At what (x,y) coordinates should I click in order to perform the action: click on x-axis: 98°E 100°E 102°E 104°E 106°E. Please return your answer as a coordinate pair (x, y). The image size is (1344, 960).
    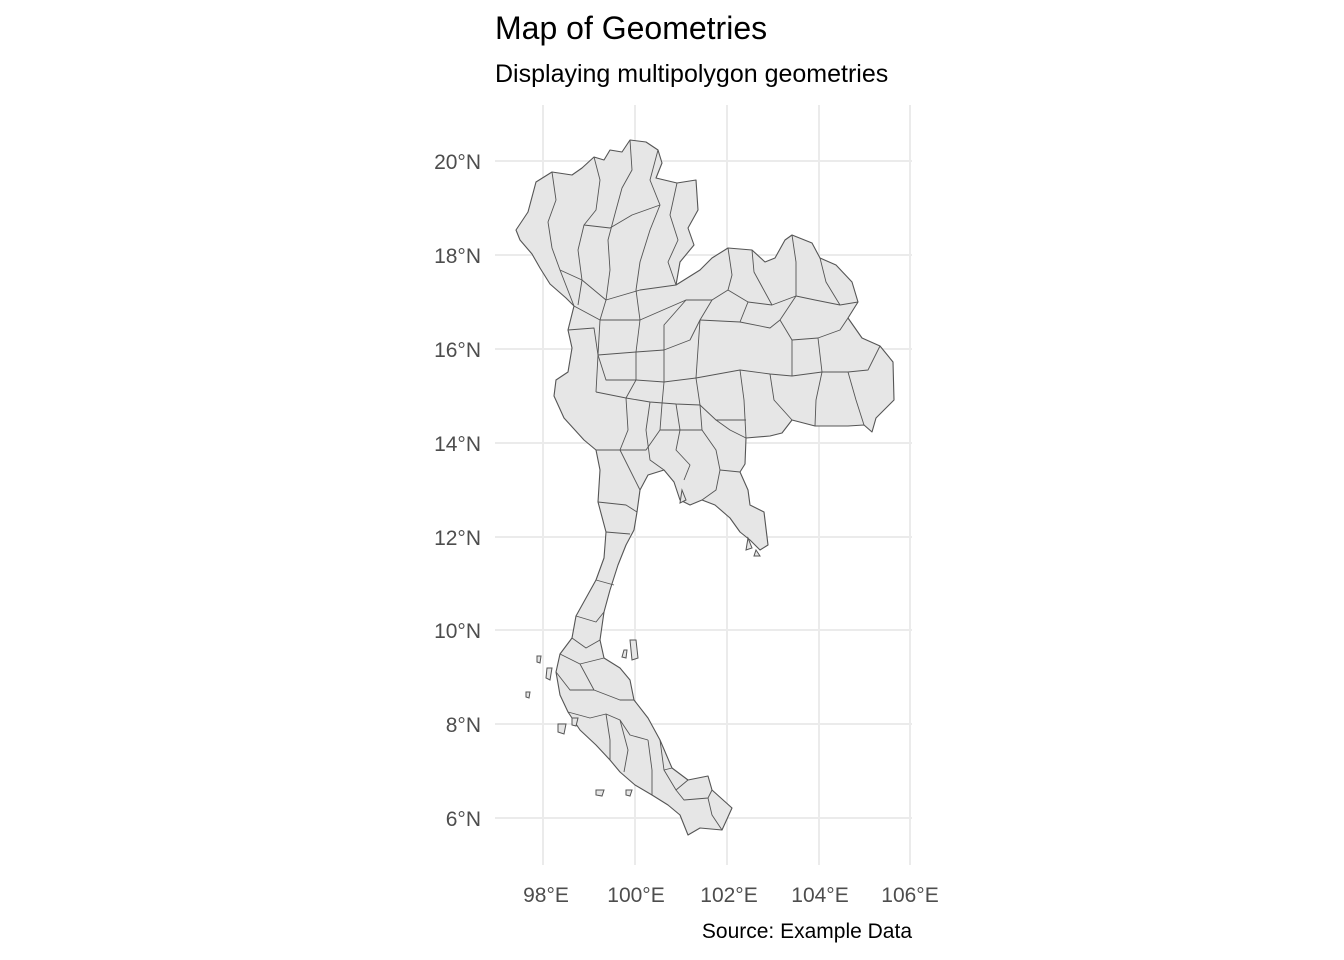
    Looking at the image, I should click on (731, 895).